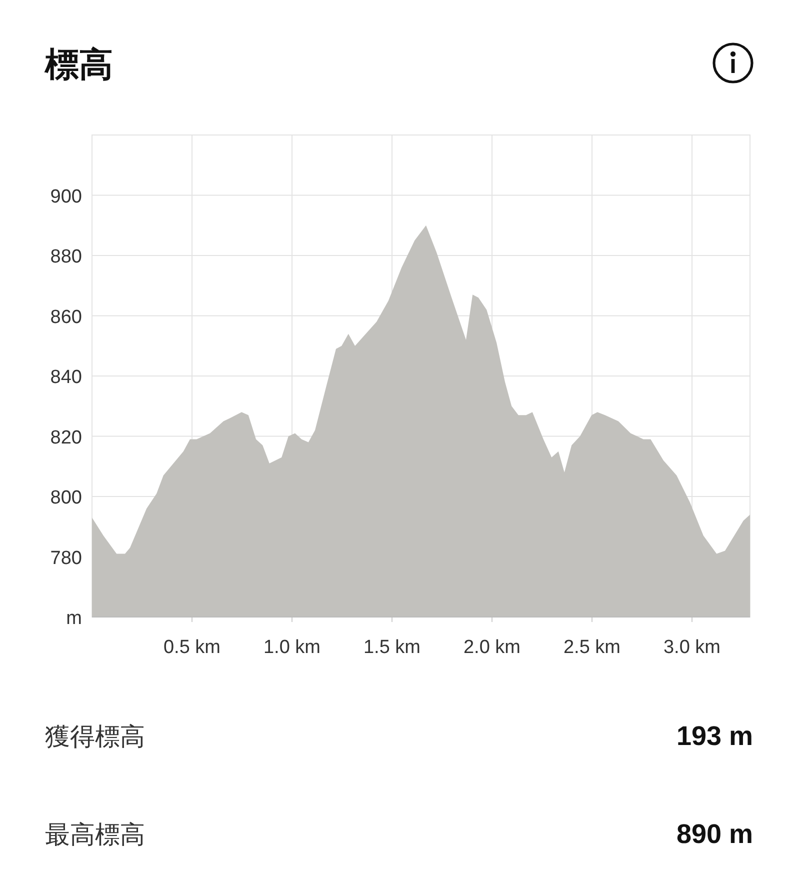  I want to click on y-tick-label: 840, so click(66, 377).